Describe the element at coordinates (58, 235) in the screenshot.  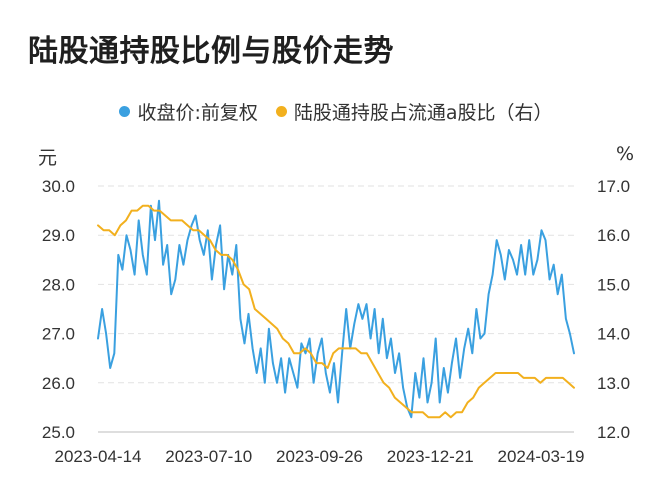
I see `y-left-tick-label: 29.0` at that location.